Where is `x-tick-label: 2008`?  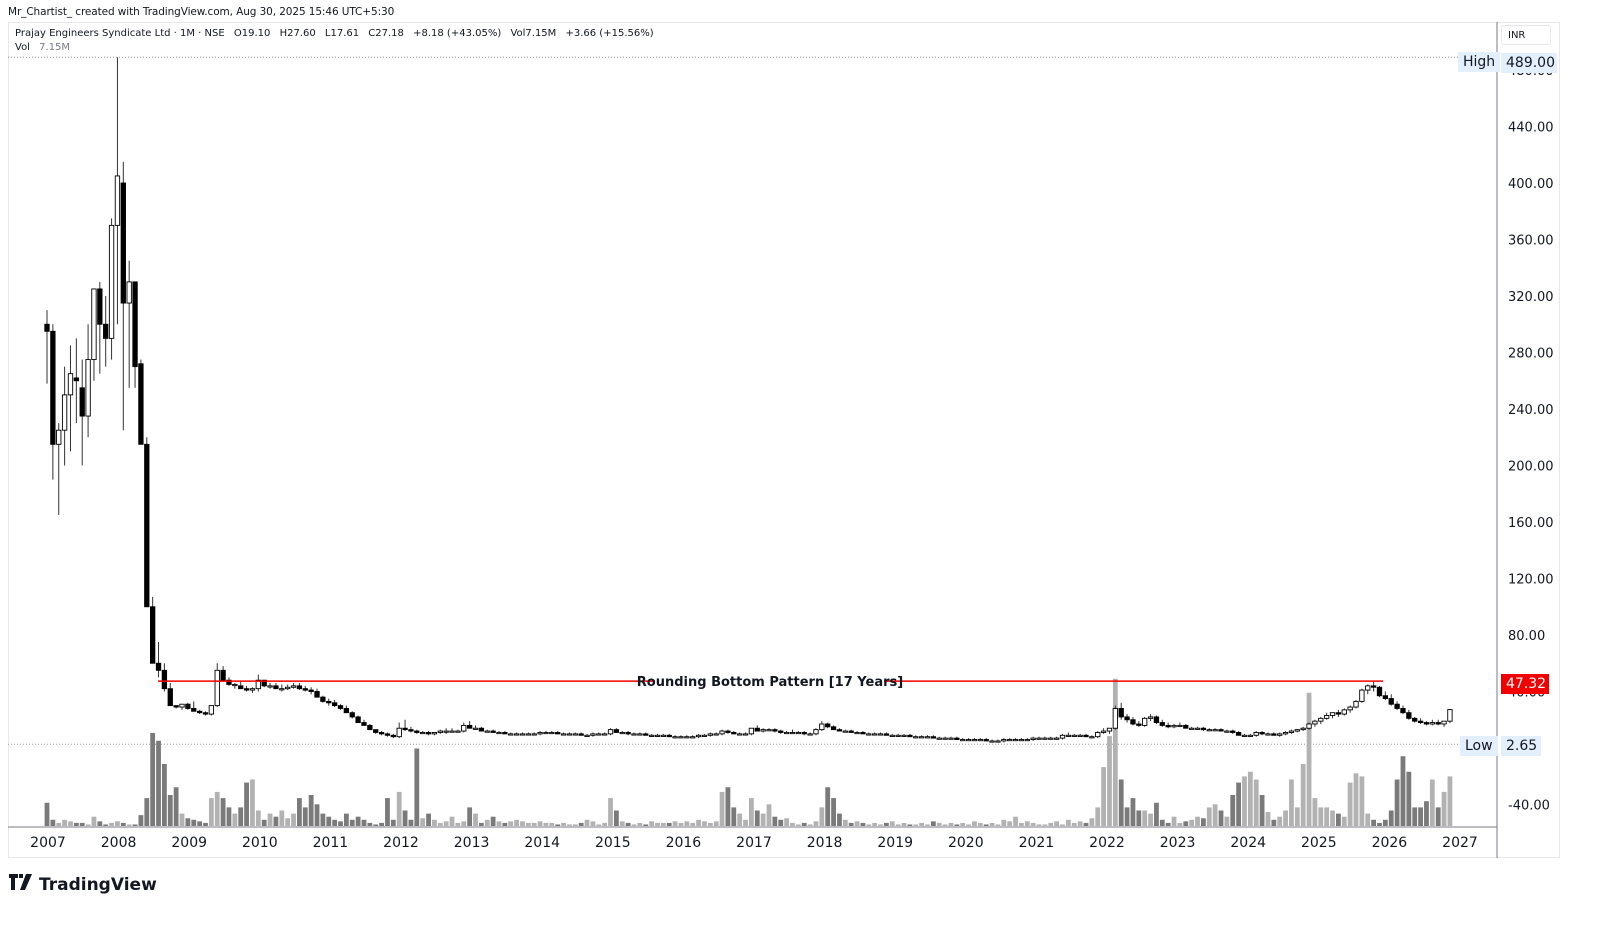
x-tick-label: 2008 is located at coordinates (119, 843).